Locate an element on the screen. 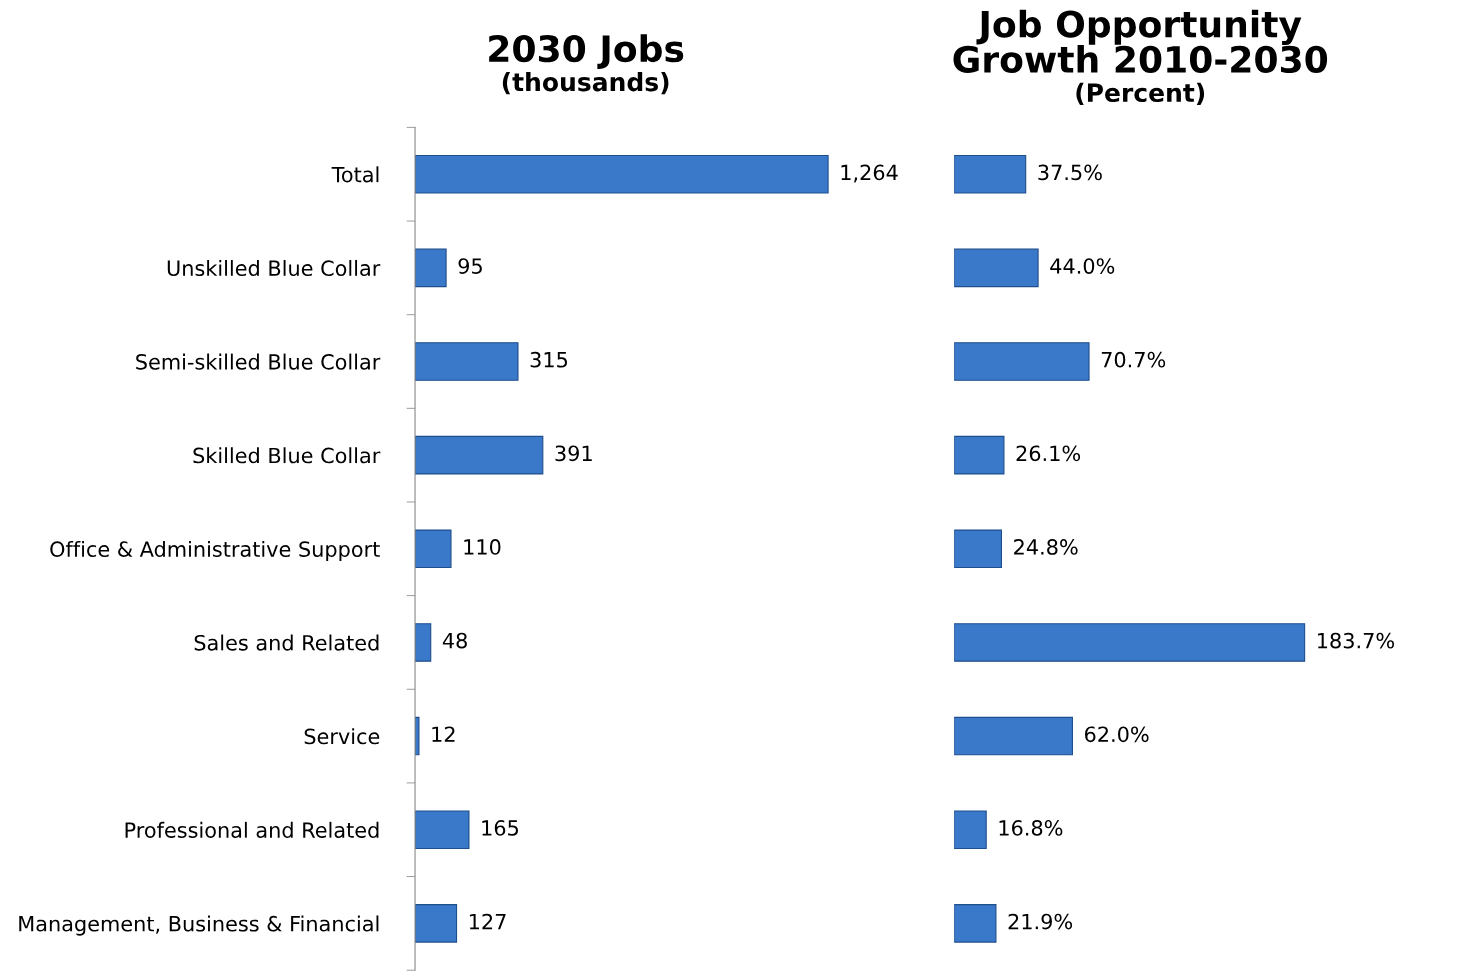 The width and height of the screenshot is (1477, 980). chart-title: 2030 Jobs is located at coordinates (586, 51).